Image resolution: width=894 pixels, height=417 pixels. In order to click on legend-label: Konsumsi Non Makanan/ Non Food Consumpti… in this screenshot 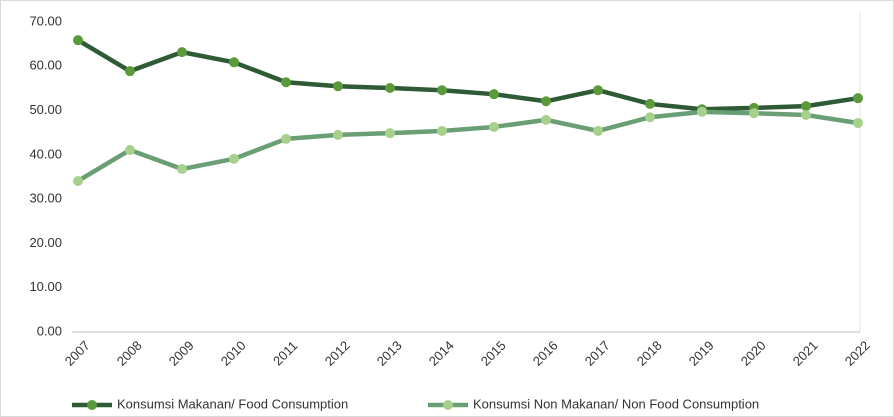, I will do `click(616, 403)`.